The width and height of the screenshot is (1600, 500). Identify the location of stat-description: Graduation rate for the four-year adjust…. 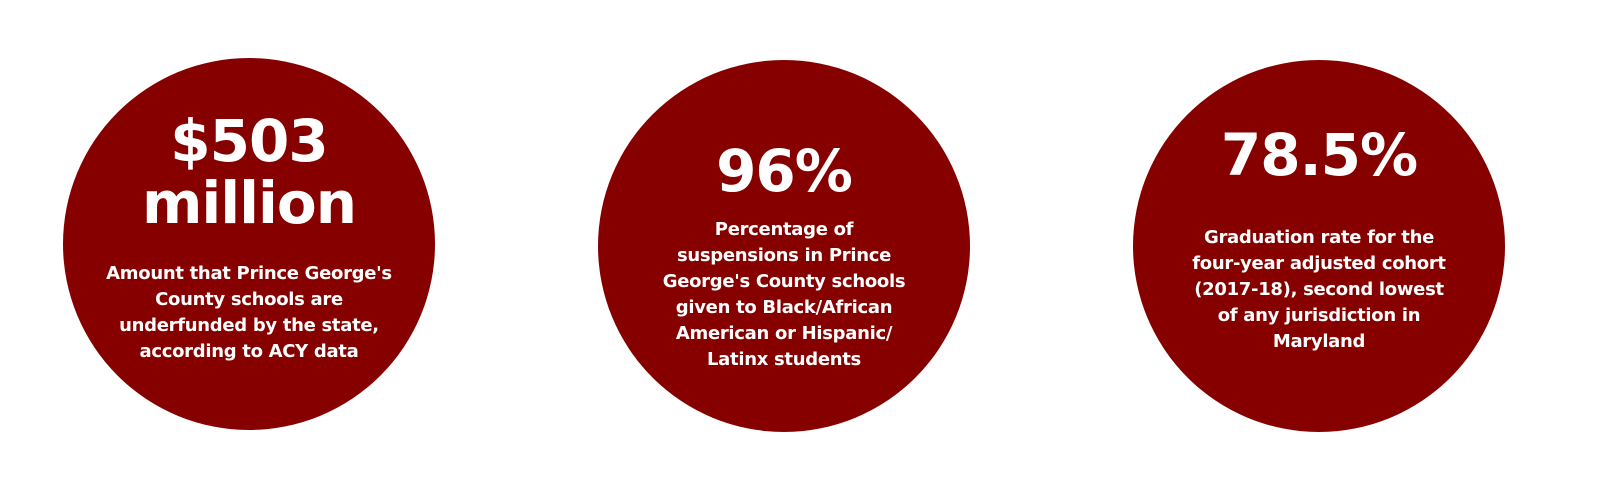
(1319, 289).